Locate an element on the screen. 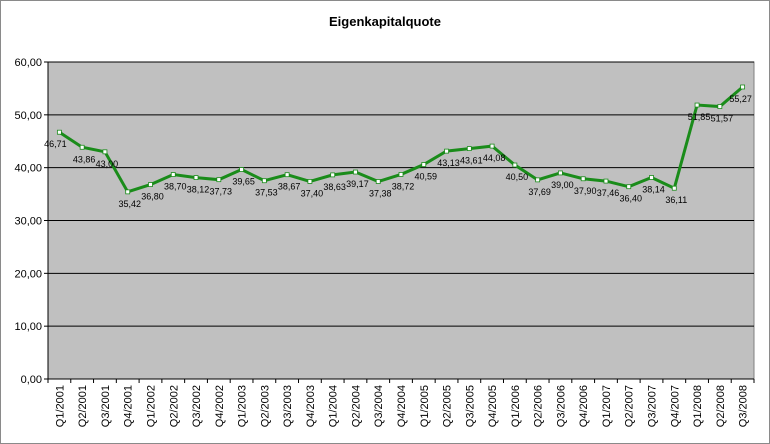 The height and width of the screenshot is (444, 770). data-label: 35,42 is located at coordinates (129, 204).